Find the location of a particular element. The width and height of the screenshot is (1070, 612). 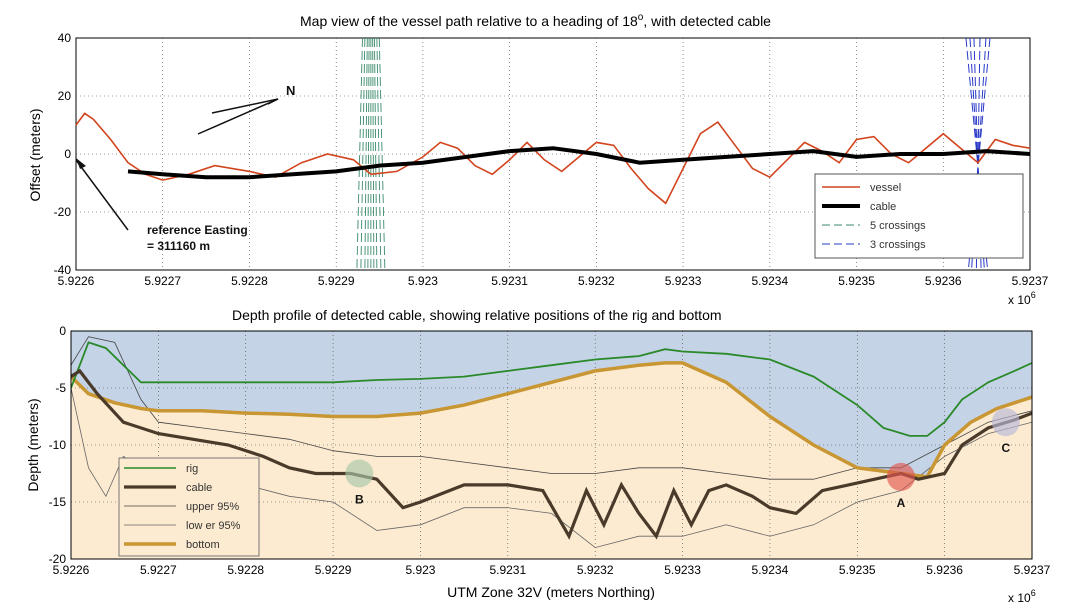

reference-easting-line2: = 311160 m is located at coordinates (178, 246).